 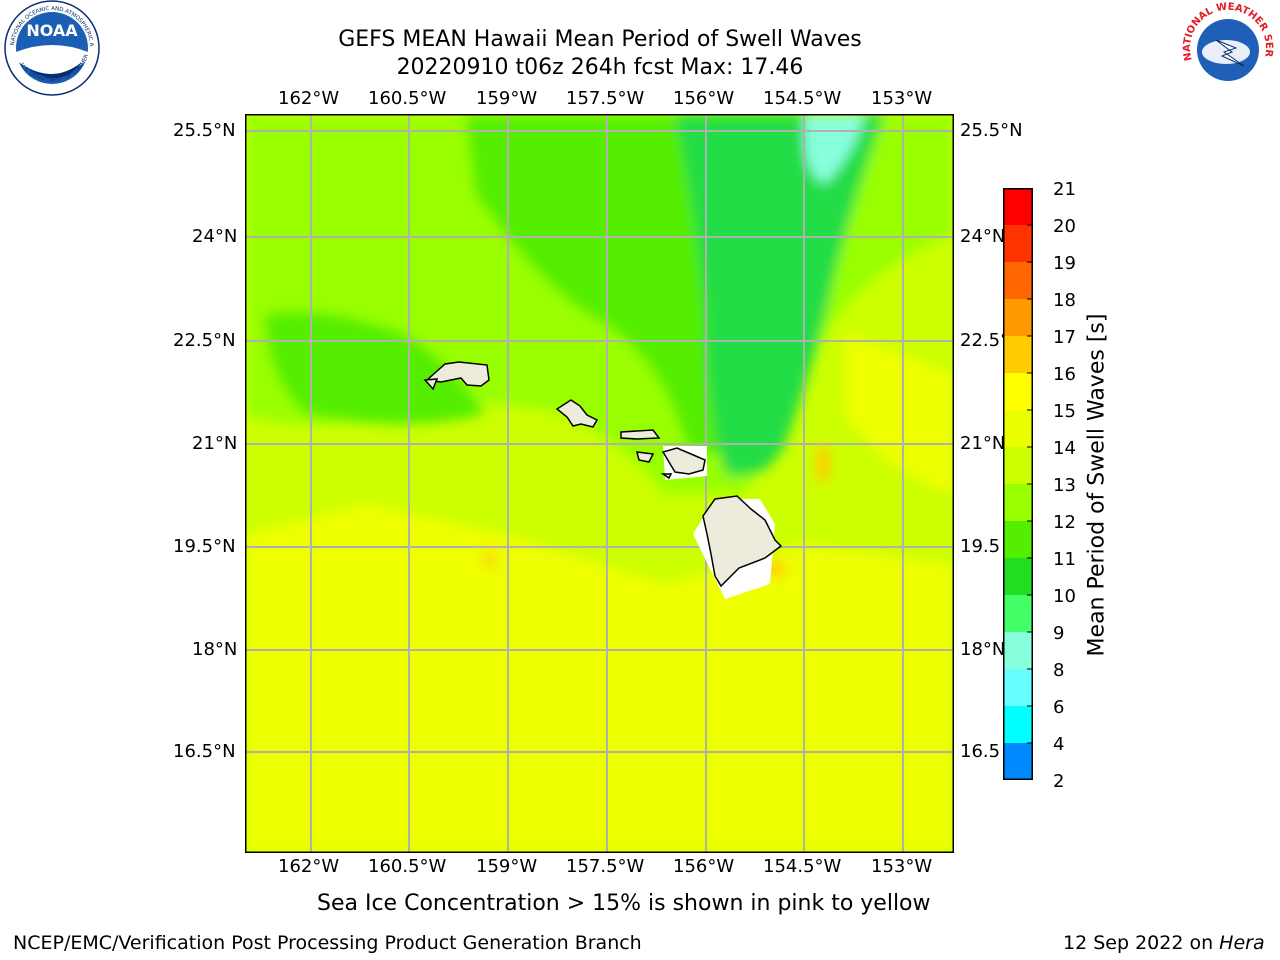 I want to click on lon-label-top: 153°W, so click(x=902, y=98).